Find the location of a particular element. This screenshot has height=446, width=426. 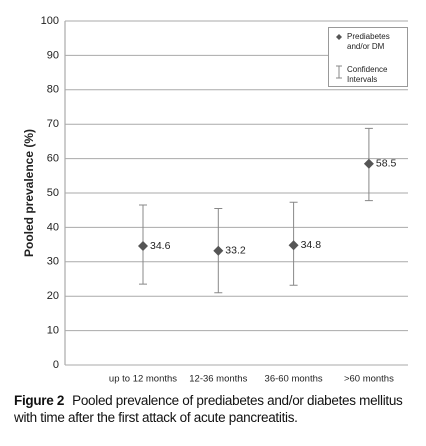

legend-error-icon is located at coordinates (339, 72).